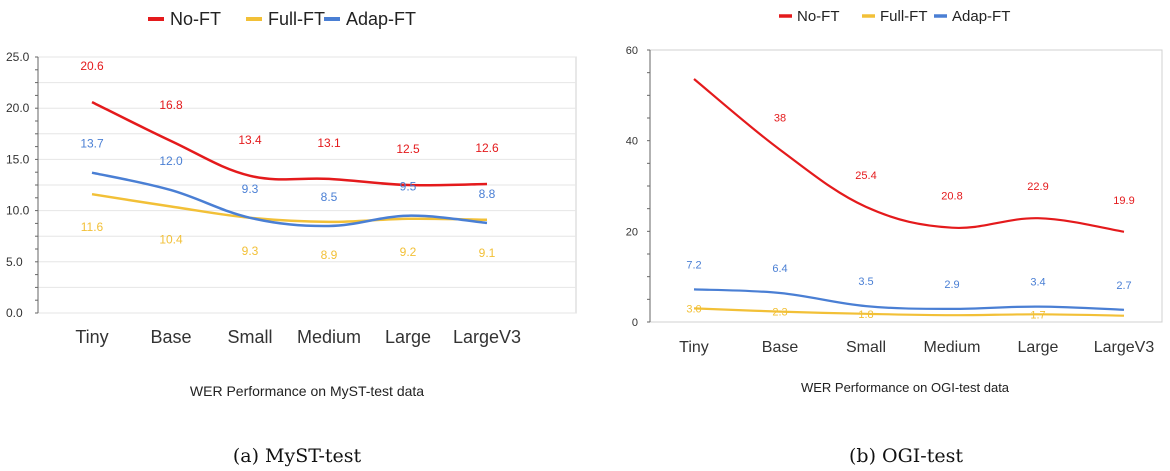  I want to click on chart-a-data-label: 20.6, so click(92, 66).